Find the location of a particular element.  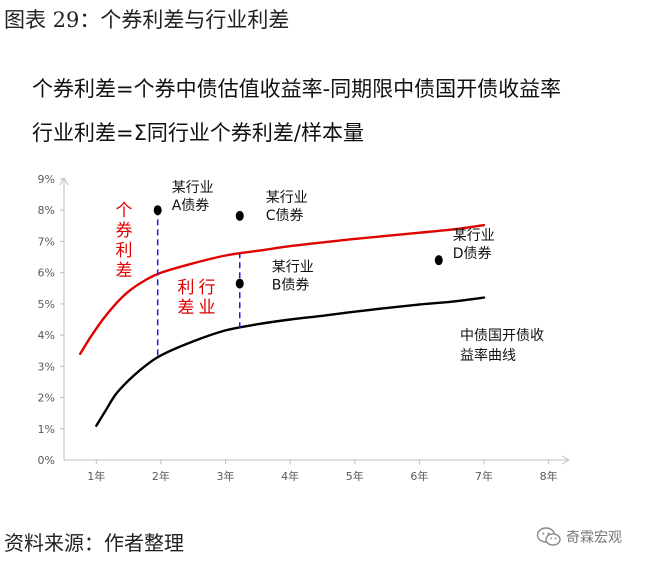

formula-individual-spread: 个券利差=个券中债估值收益率-同期限中债国开债收益率 is located at coordinates (297, 89).